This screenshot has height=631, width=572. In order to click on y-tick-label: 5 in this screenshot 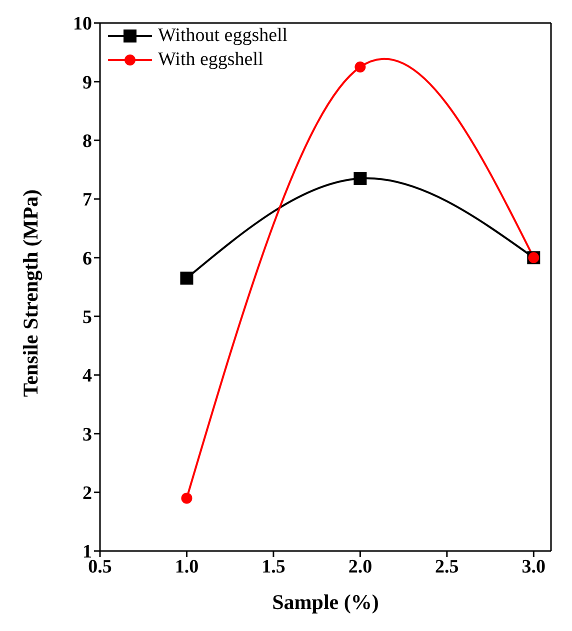, I will do `click(87, 317)`.